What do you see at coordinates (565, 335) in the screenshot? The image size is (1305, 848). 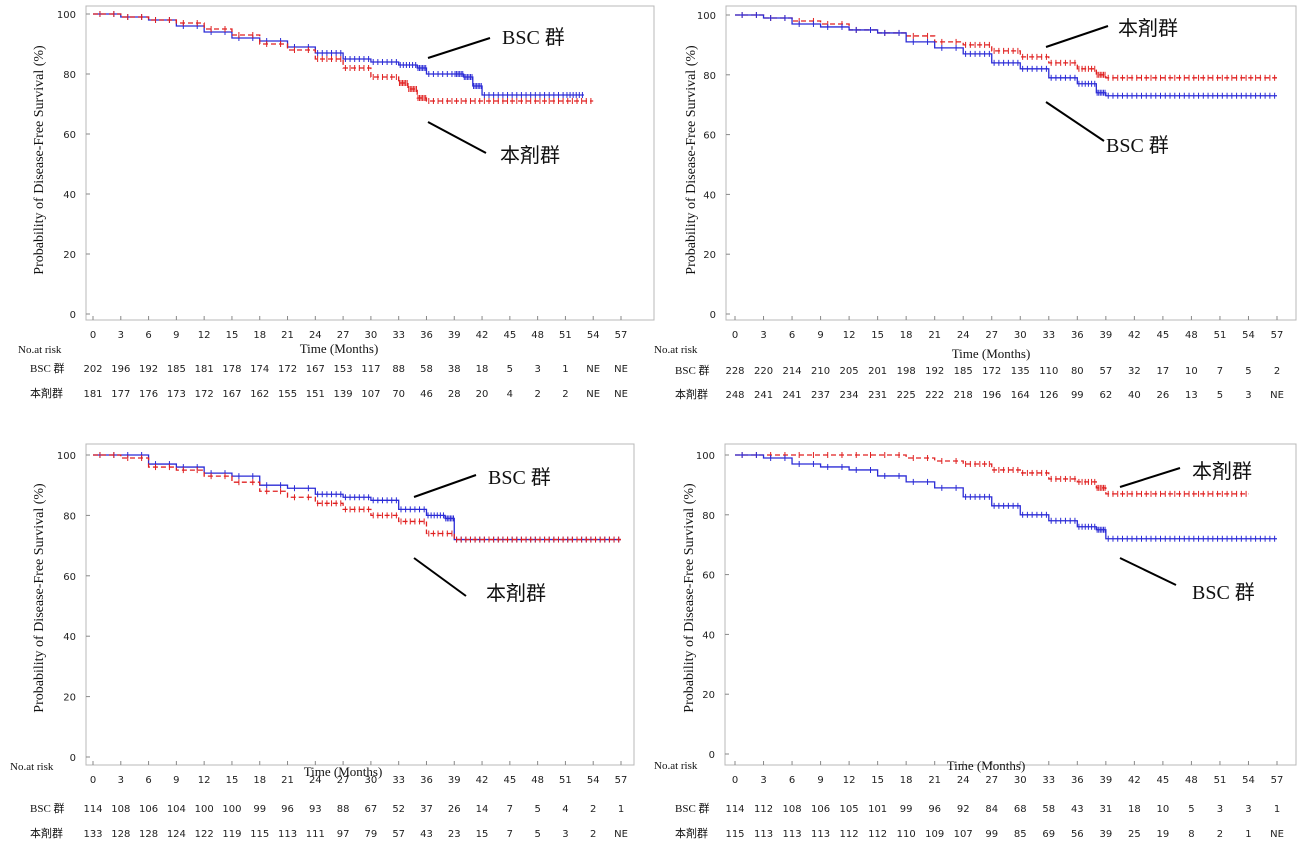 I see `x-tick-label: 51` at bounding box center [565, 335].